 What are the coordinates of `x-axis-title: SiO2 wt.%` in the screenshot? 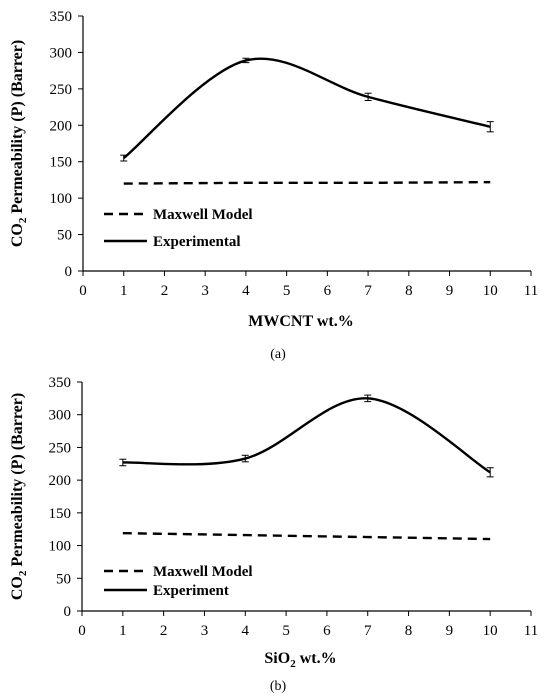 It's located at (300, 660).